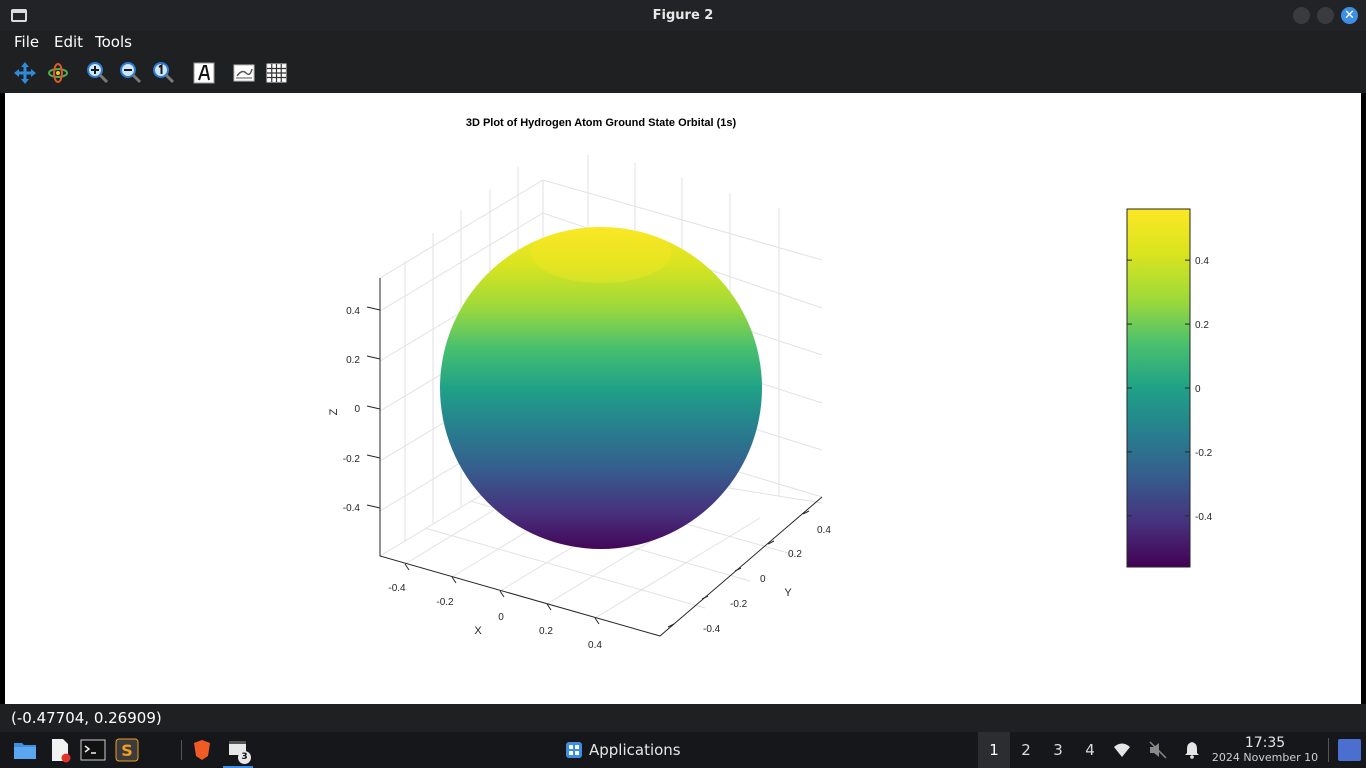  What do you see at coordinates (357, 409) in the screenshot?
I see `z-tick-label: 0` at bounding box center [357, 409].